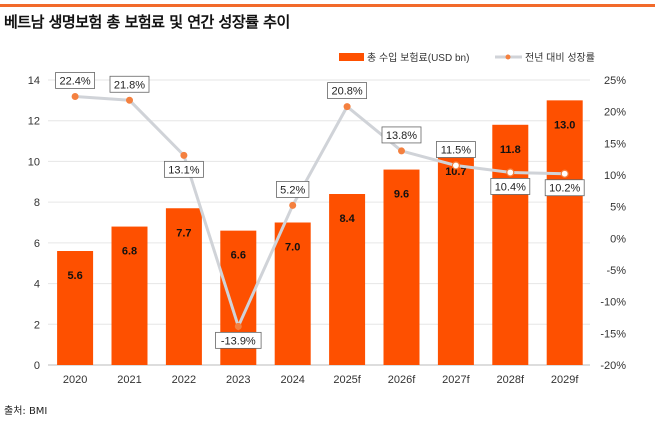 The image size is (655, 421). I want to click on x-tick-label: 2023, so click(238, 380).